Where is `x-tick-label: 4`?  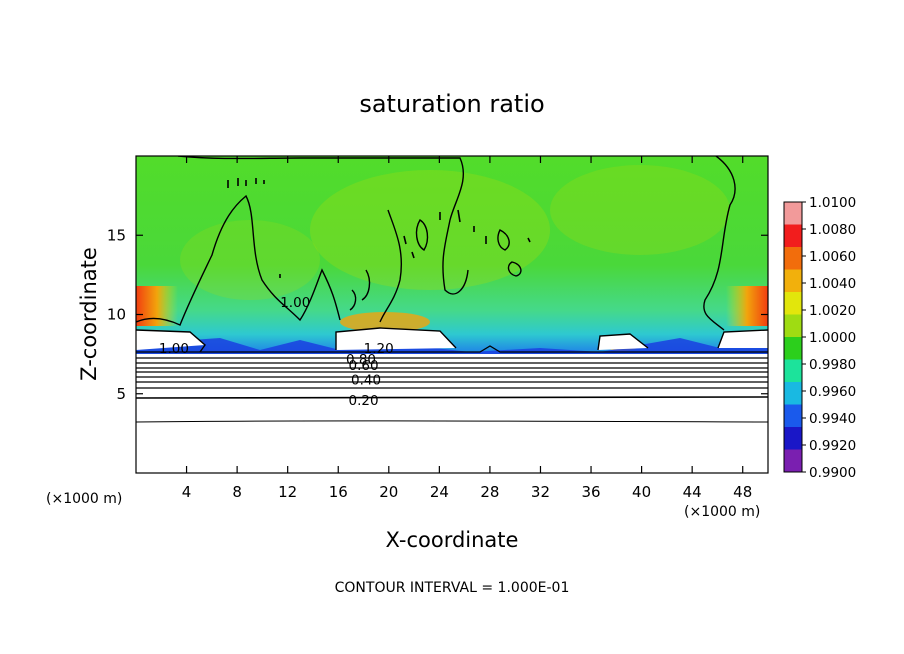
x-tick-label: 4 is located at coordinates (187, 492).